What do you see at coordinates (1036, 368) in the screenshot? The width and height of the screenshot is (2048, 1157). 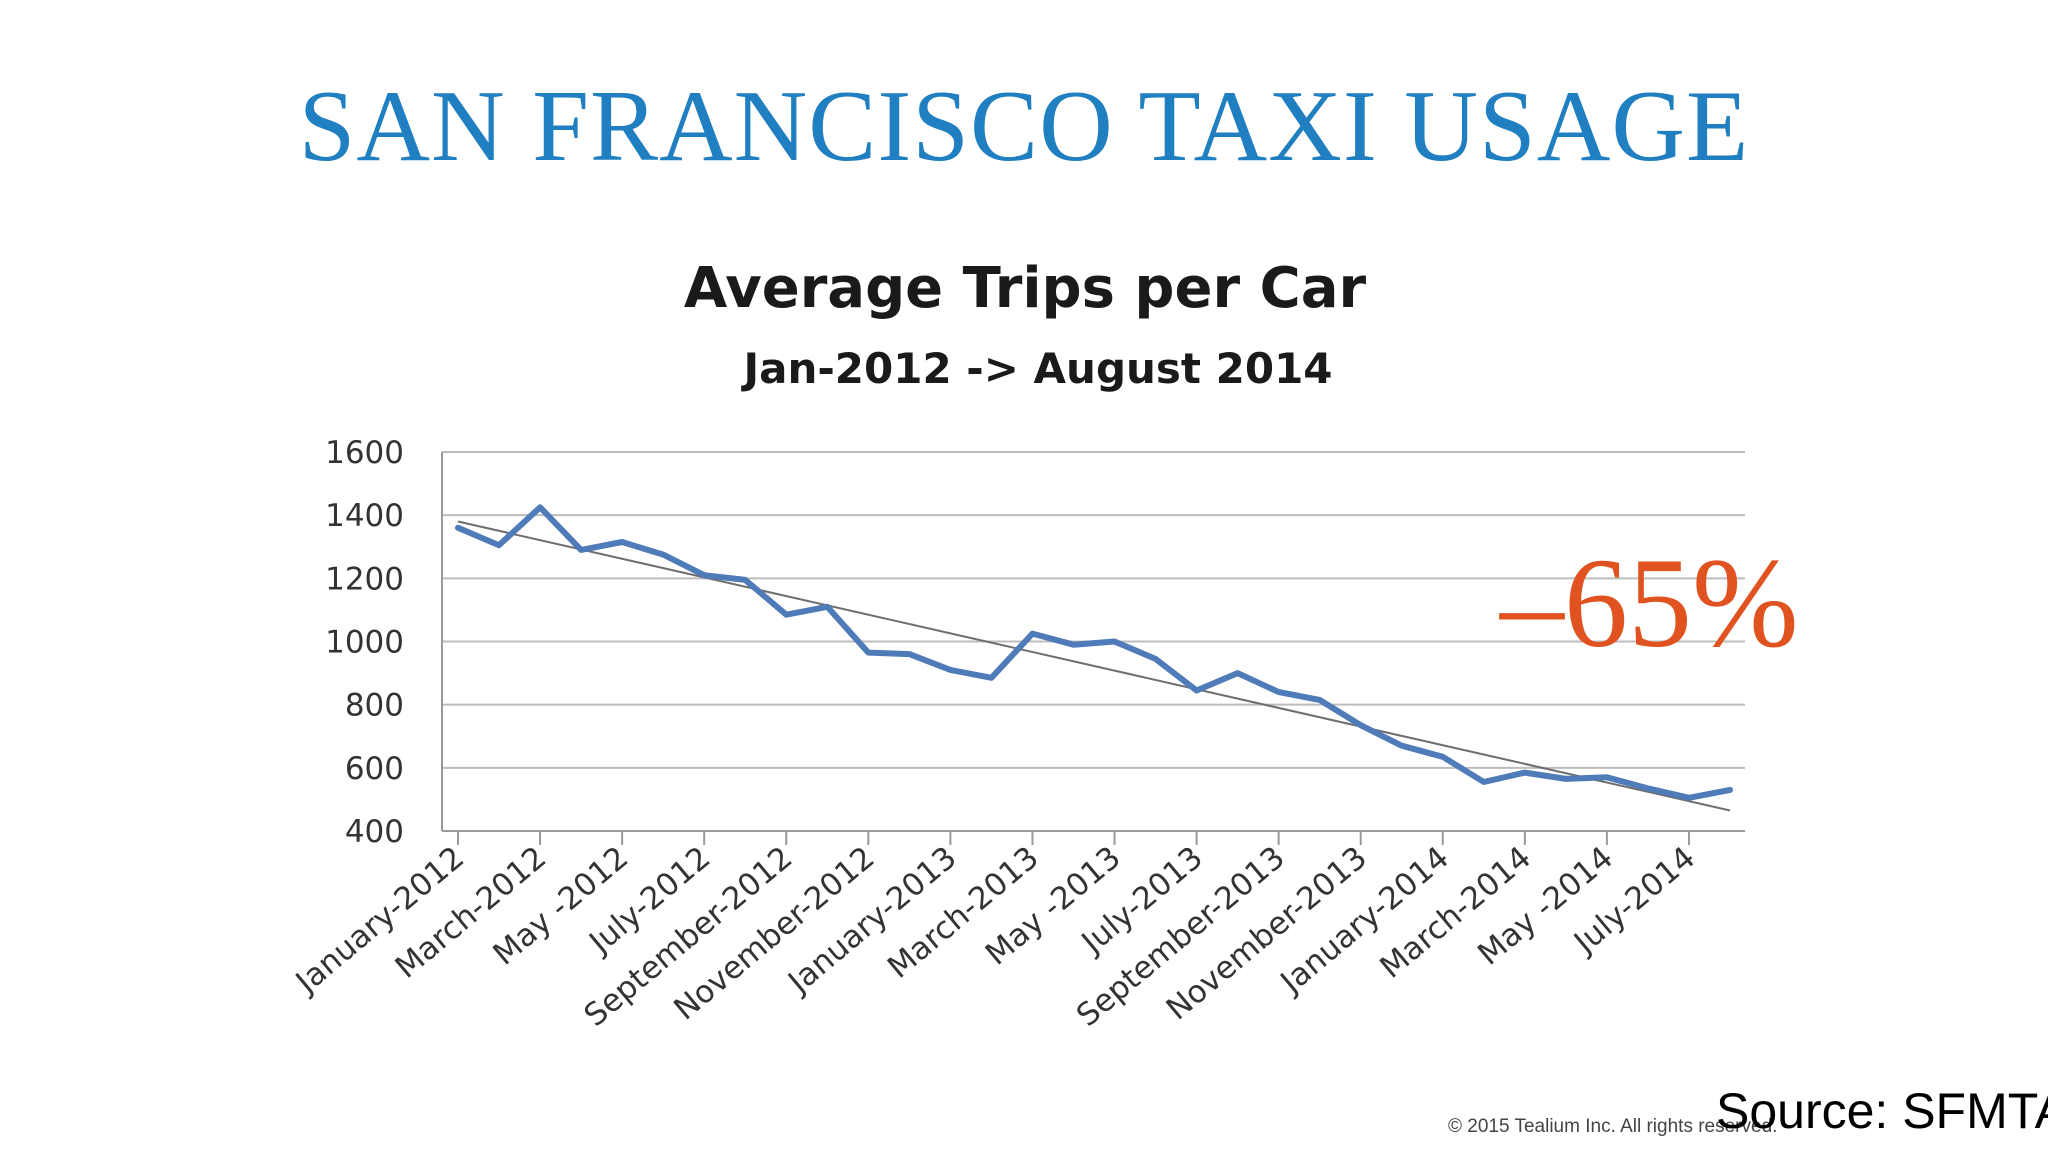 I see `chart-subtitle: Jan-2012 -> August 2014` at bounding box center [1036, 368].